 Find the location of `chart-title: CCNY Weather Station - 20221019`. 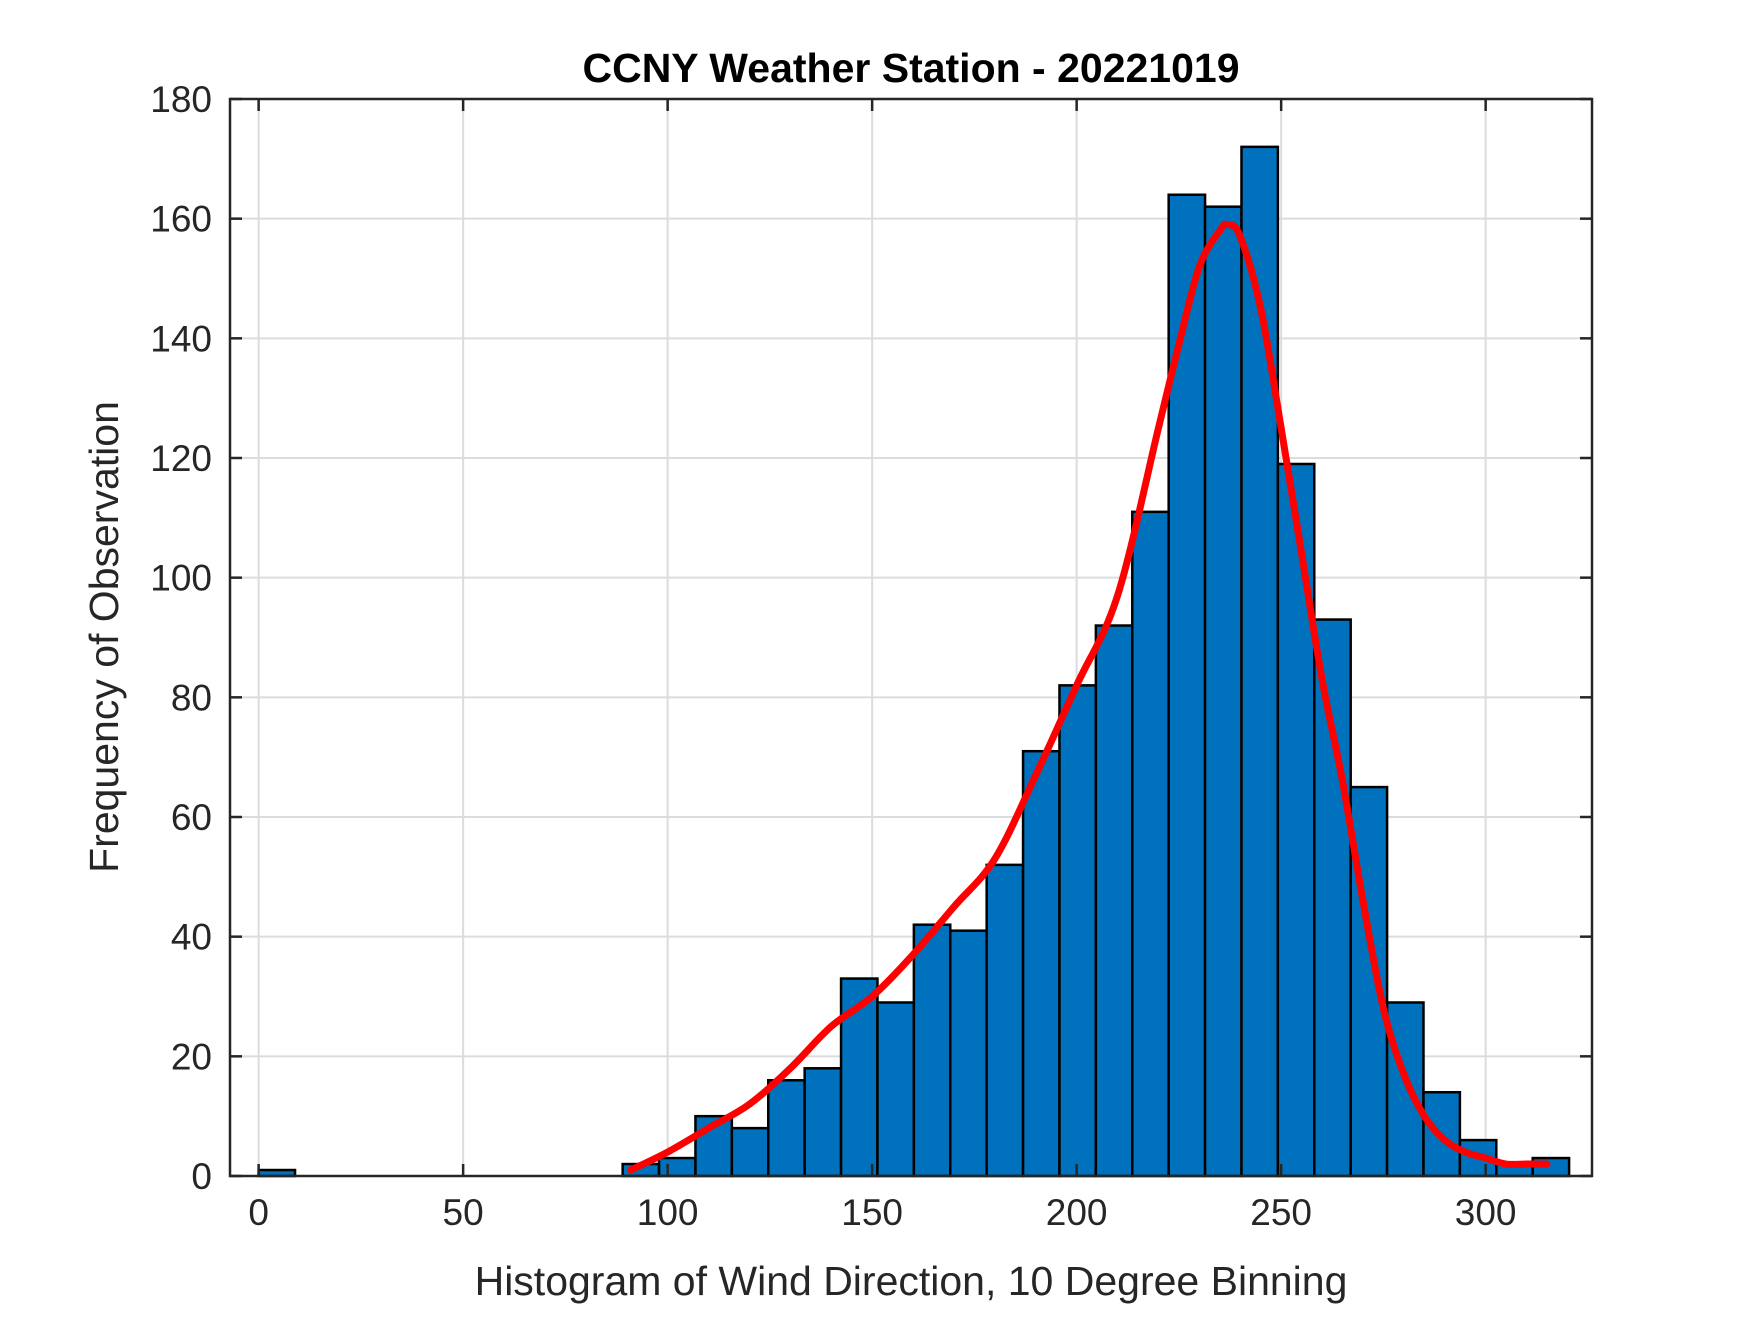

chart-title: CCNY Weather Station - 20221019 is located at coordinates (910, 68).